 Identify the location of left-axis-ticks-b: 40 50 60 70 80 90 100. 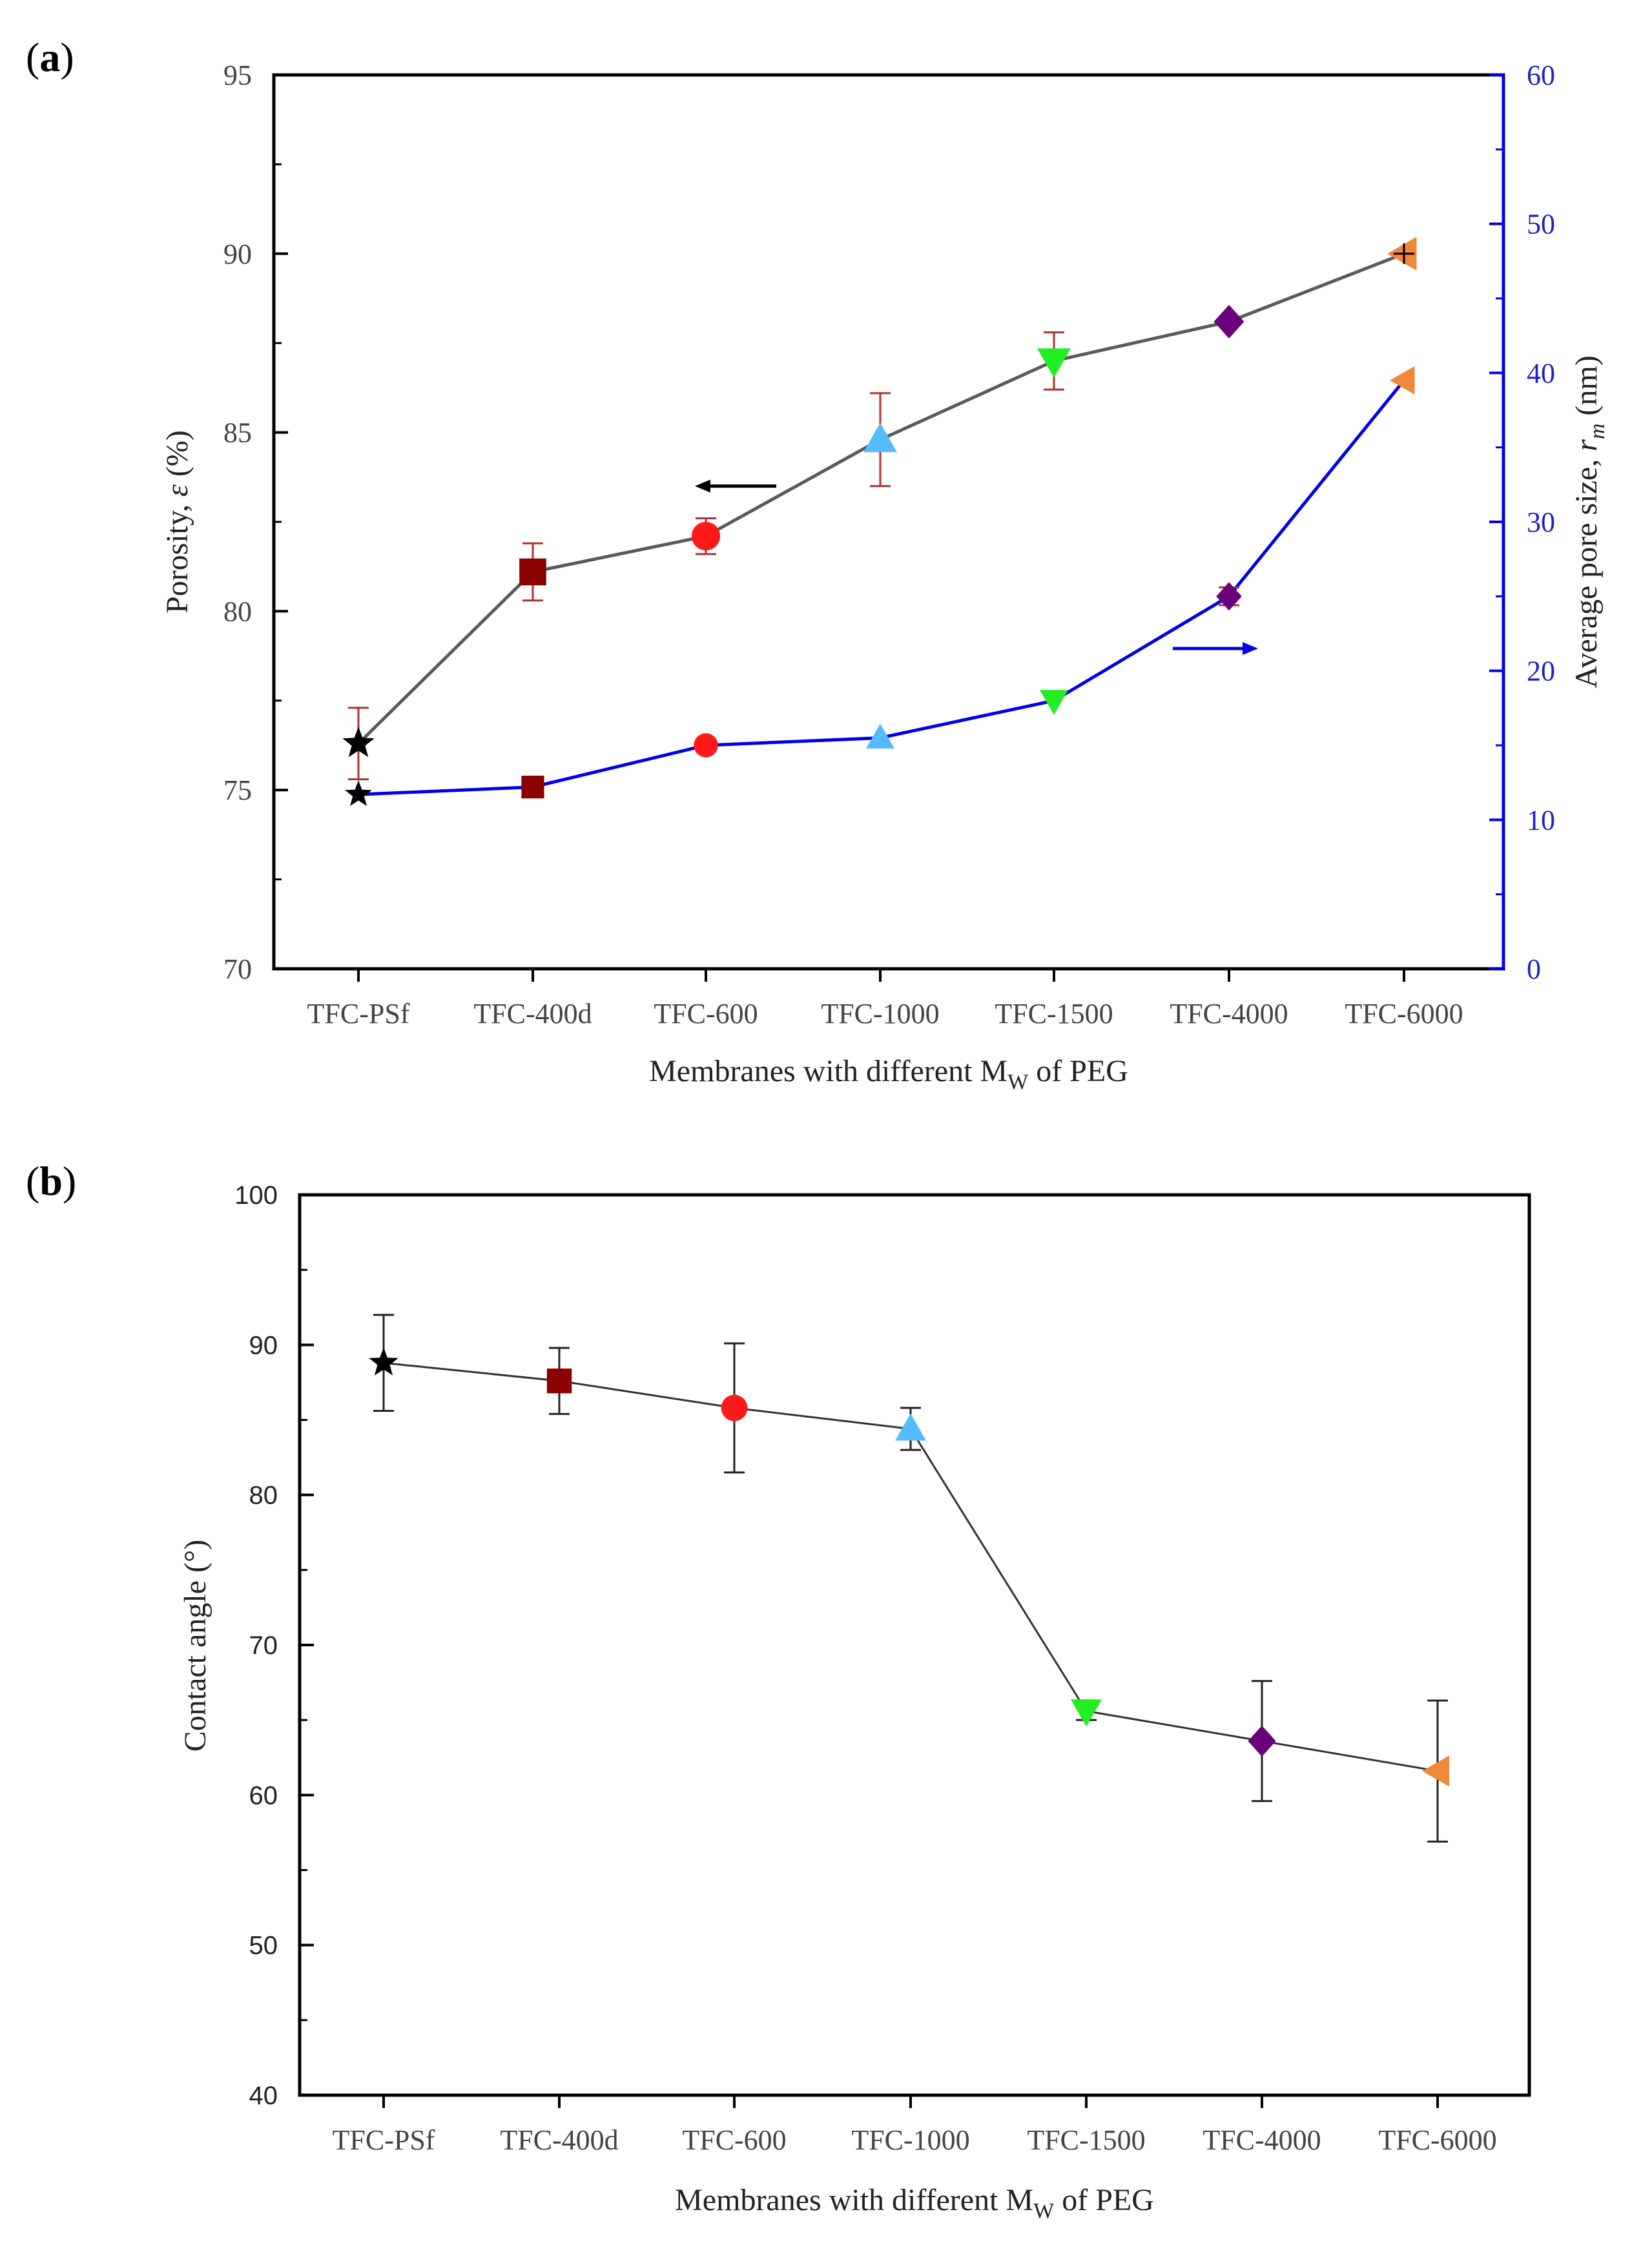
(274, 1646).